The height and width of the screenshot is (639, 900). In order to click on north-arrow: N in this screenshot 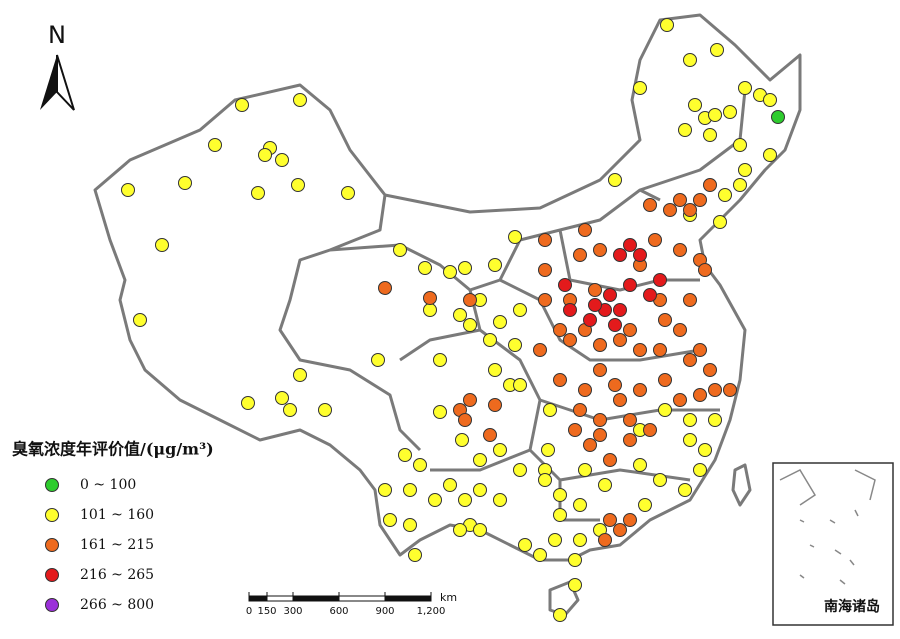, I will do `click(57, 66)`.